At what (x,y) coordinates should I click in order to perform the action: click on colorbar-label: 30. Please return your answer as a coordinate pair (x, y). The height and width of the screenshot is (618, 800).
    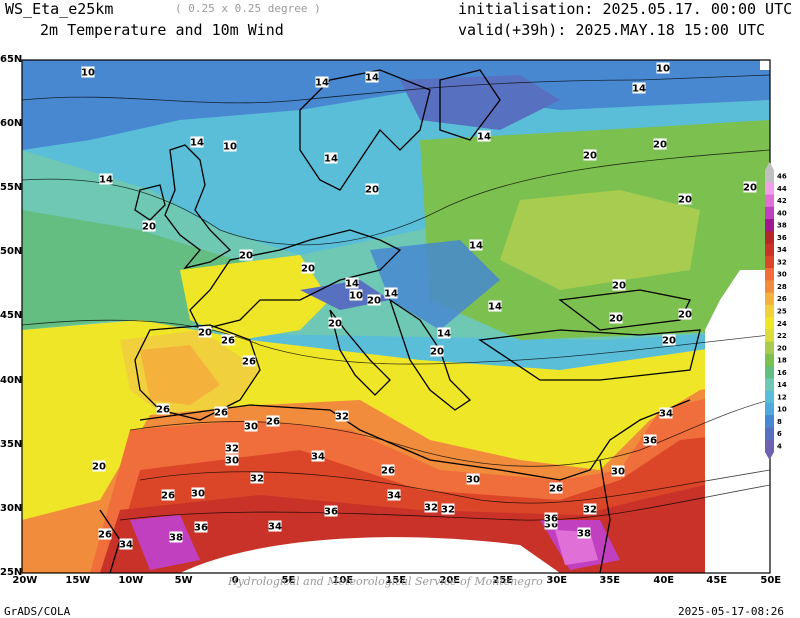
    Looking at the image, I should click on (782, 275).